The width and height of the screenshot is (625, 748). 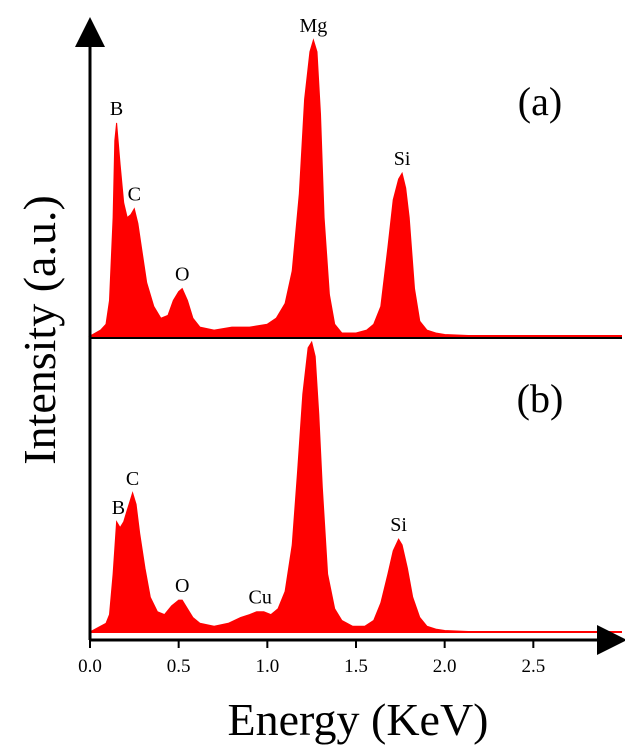 I want to click on x-tick-label: 0.5, so click(x=179, y=666).